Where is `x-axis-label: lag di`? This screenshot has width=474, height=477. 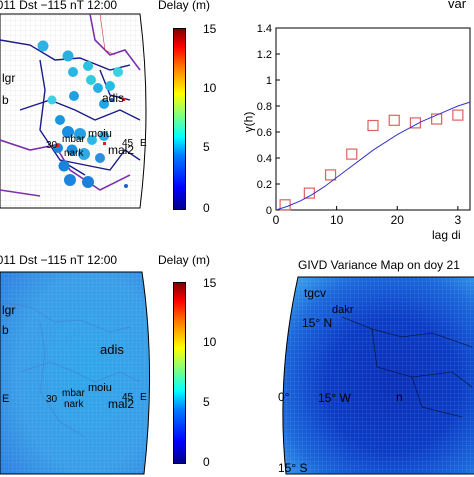
x-axis-label: lag di is located at coordinates (446, 235).